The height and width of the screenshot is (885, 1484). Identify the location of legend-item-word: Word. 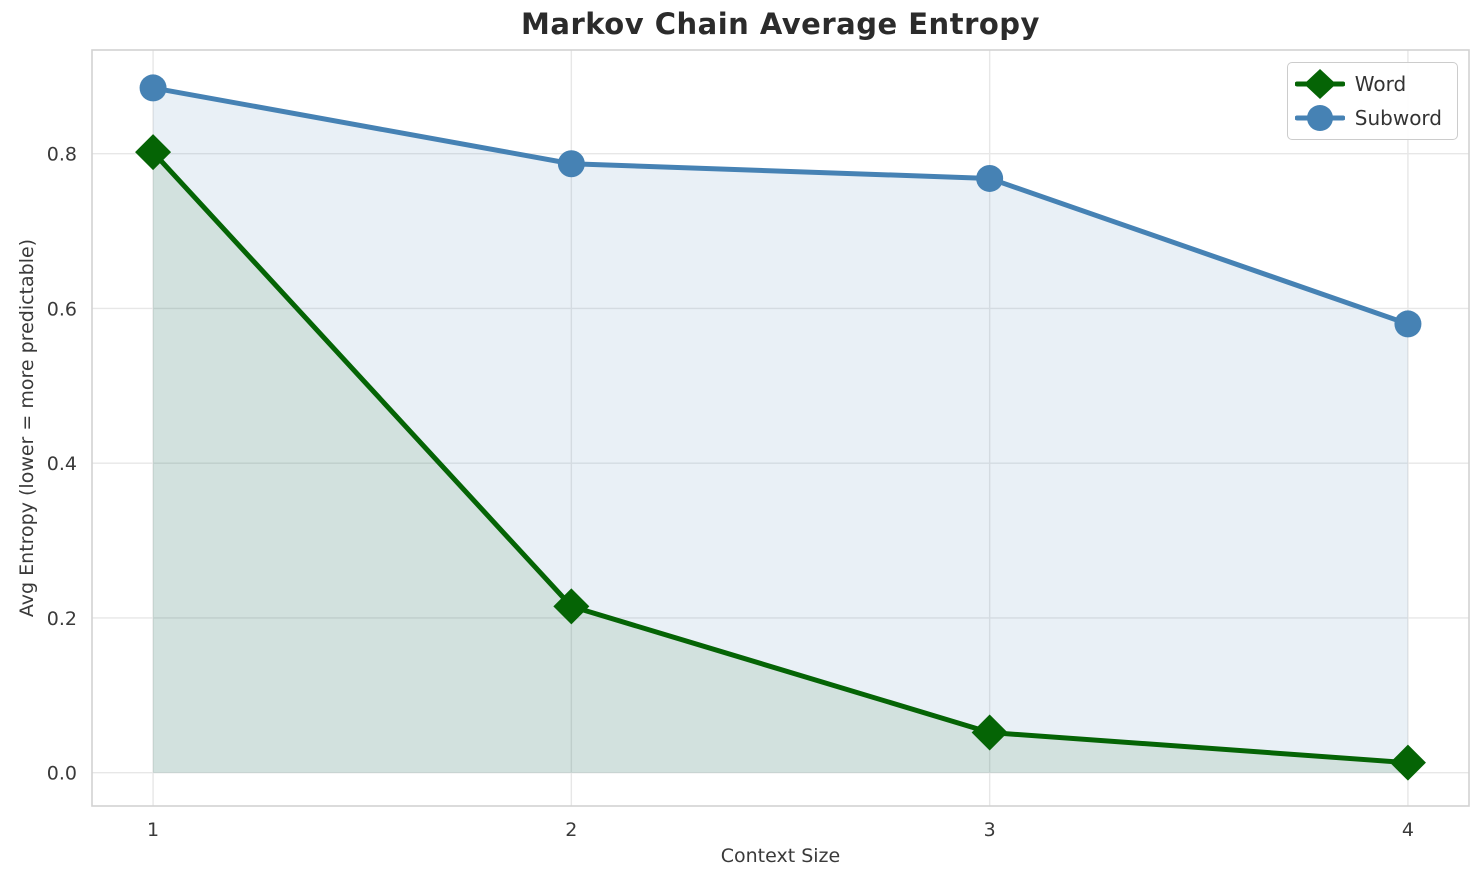
(1368, 84).